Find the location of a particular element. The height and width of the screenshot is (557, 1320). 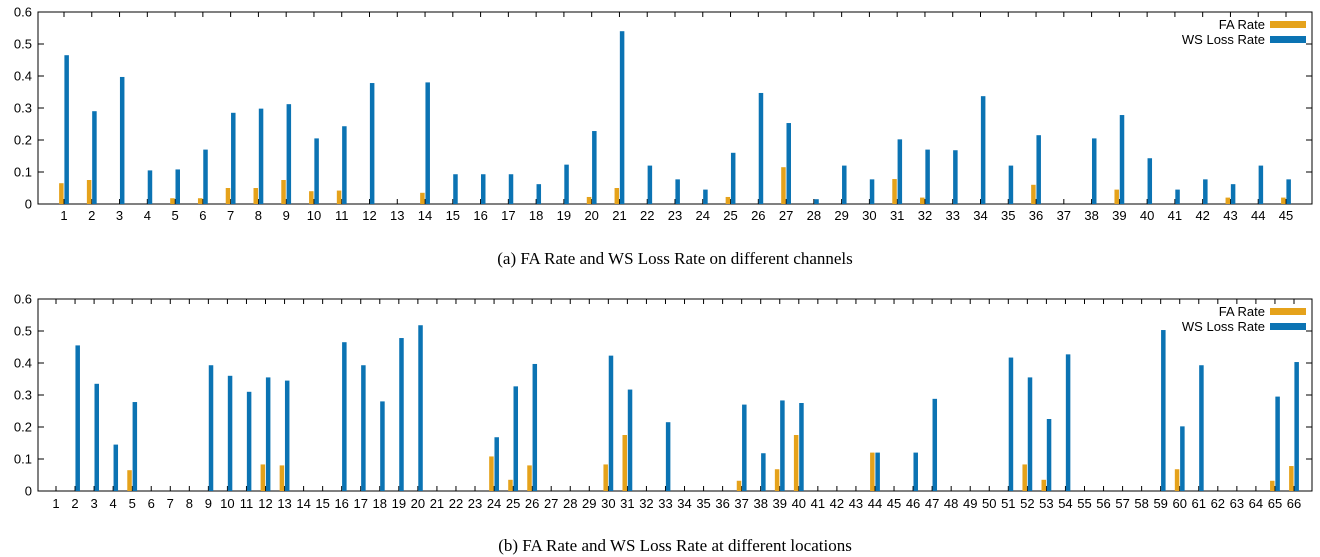

x-tick-label: 60 is located at coordinates (1179, 503).